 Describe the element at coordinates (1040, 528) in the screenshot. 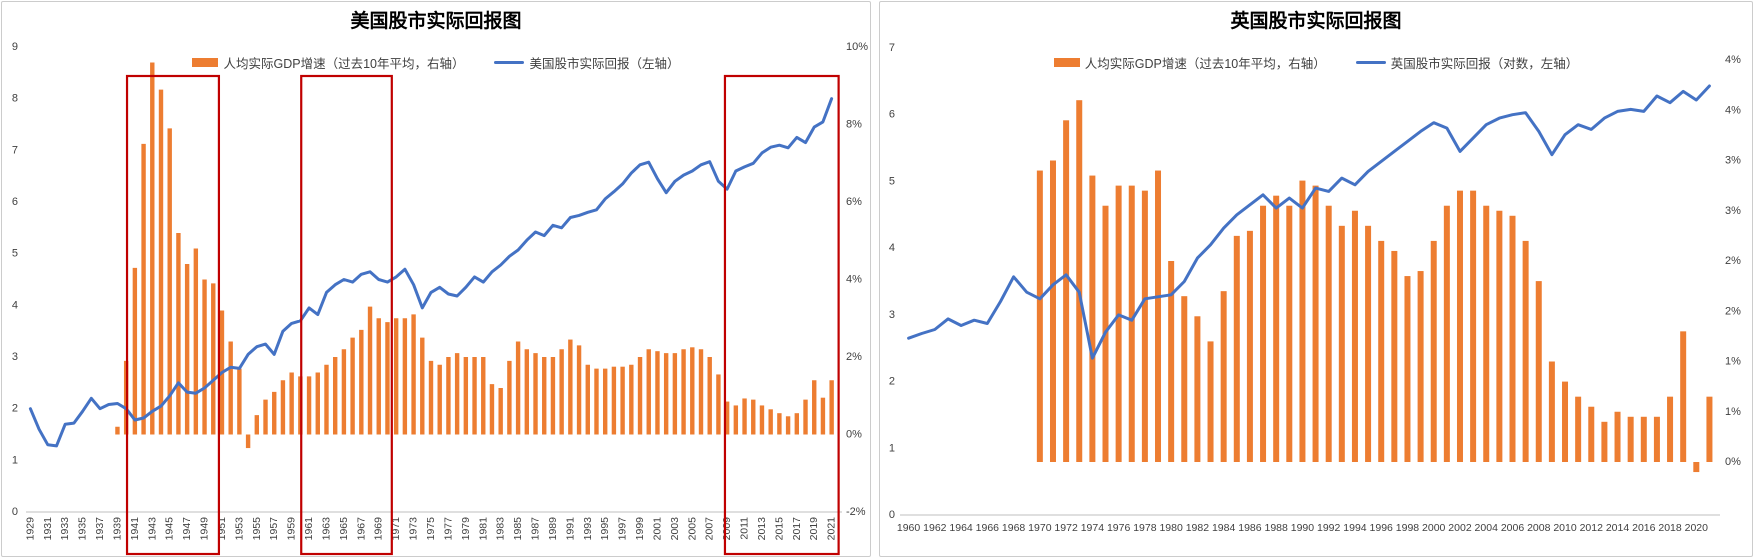

I see `x-axis-tick: 1970` at that location.